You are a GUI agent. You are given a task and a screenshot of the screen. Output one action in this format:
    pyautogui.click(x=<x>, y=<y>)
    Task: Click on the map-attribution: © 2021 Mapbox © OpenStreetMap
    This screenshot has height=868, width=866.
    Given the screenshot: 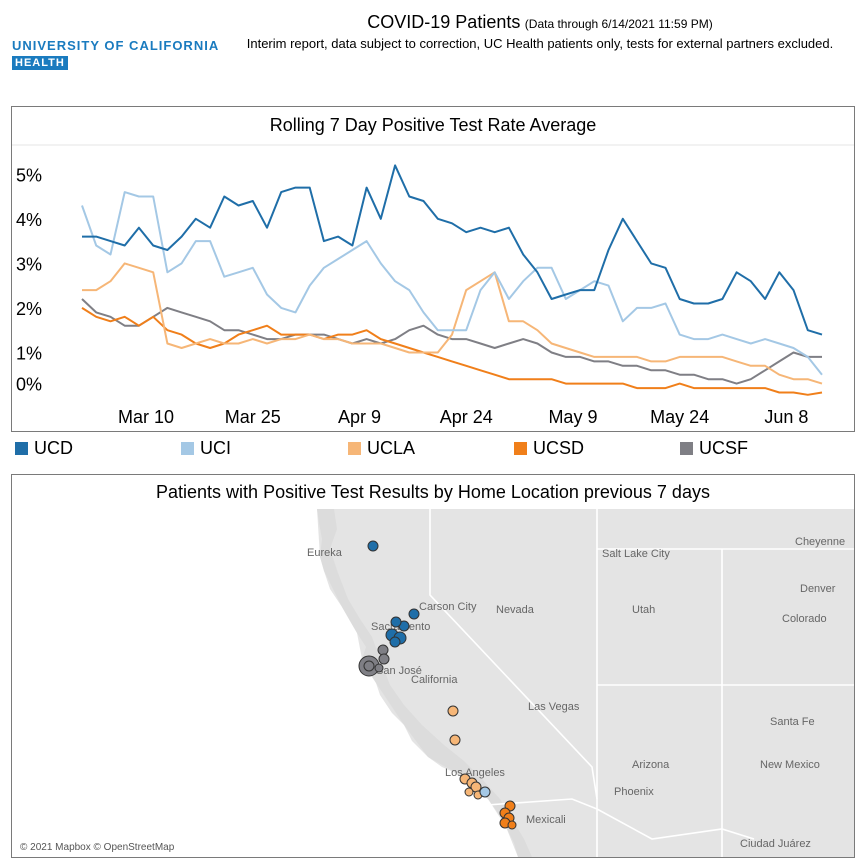 What is the action you would take?
    pyautogui.click(x=97, y=847)
    